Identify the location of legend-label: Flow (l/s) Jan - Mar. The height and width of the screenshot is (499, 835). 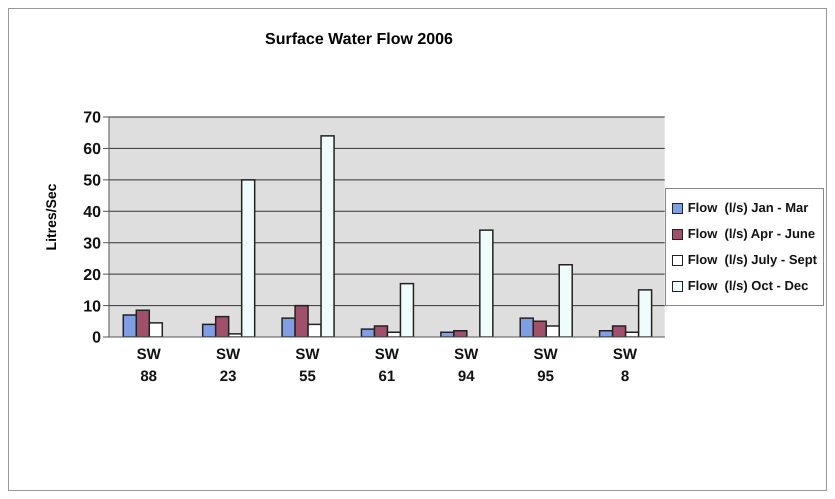
(748, 208).